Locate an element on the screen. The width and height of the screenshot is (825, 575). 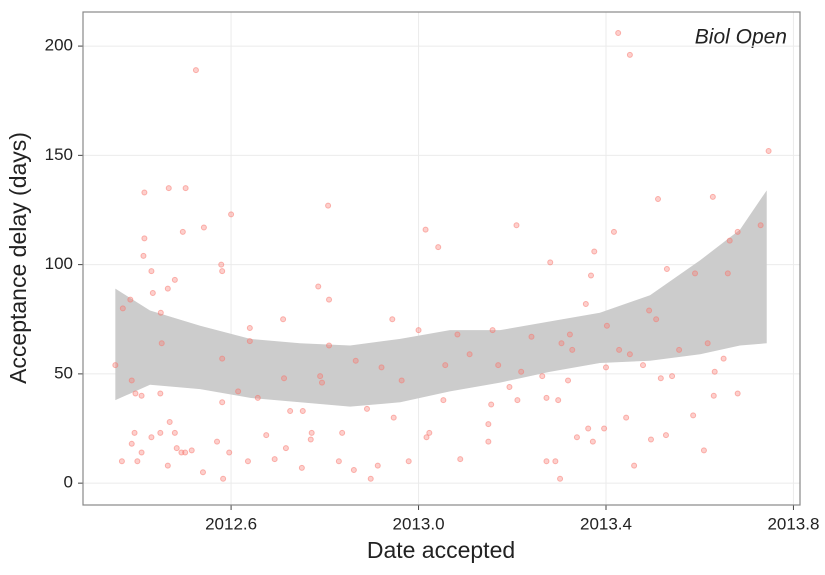
annotation: Biol Open is located at coordinates (741, 37).